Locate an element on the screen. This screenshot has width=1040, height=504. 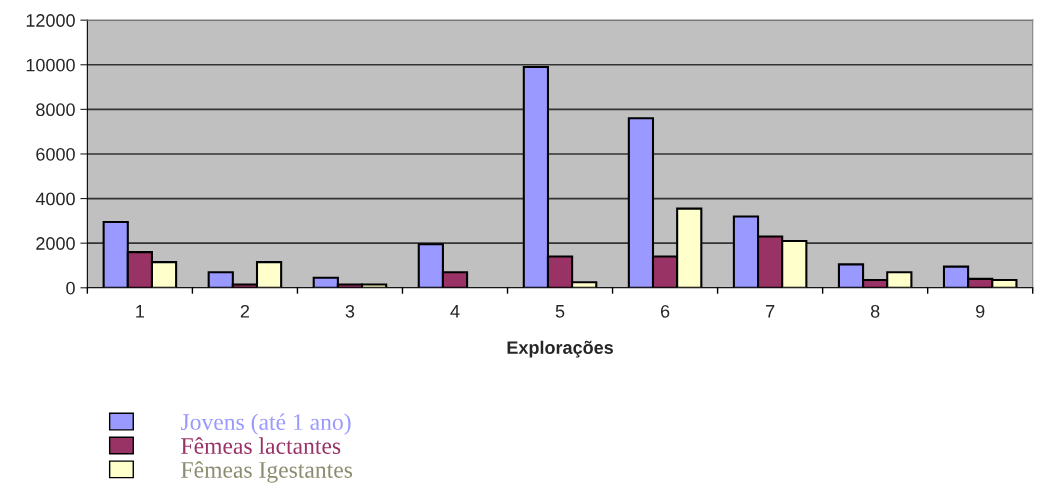
legend-label: Fêmeas lactantes is located at coordinates (261, 445).